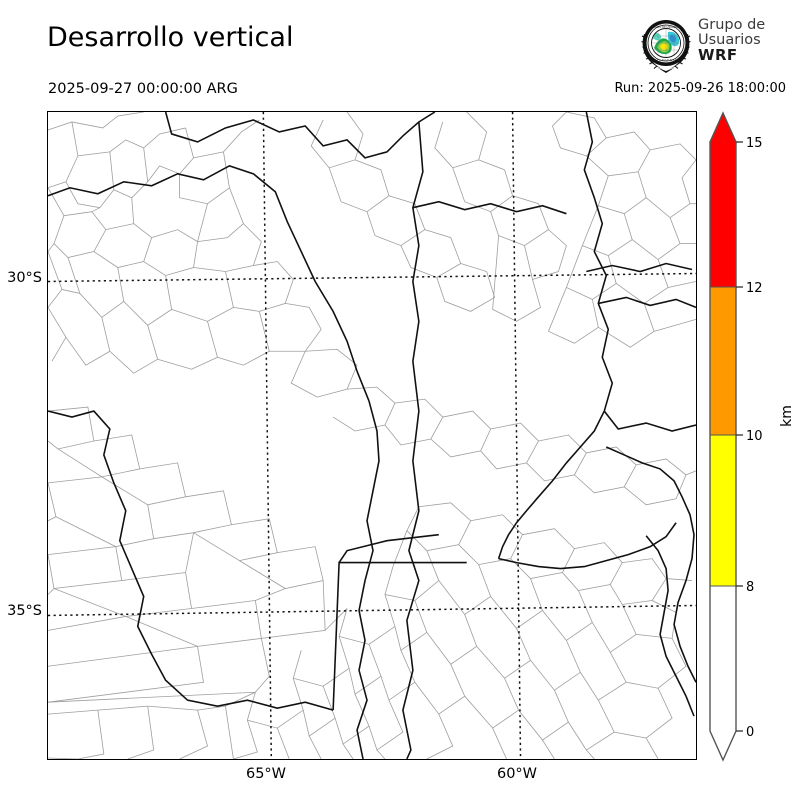  I want to click on brand-line-2: Usuarios, so click(729, 40).